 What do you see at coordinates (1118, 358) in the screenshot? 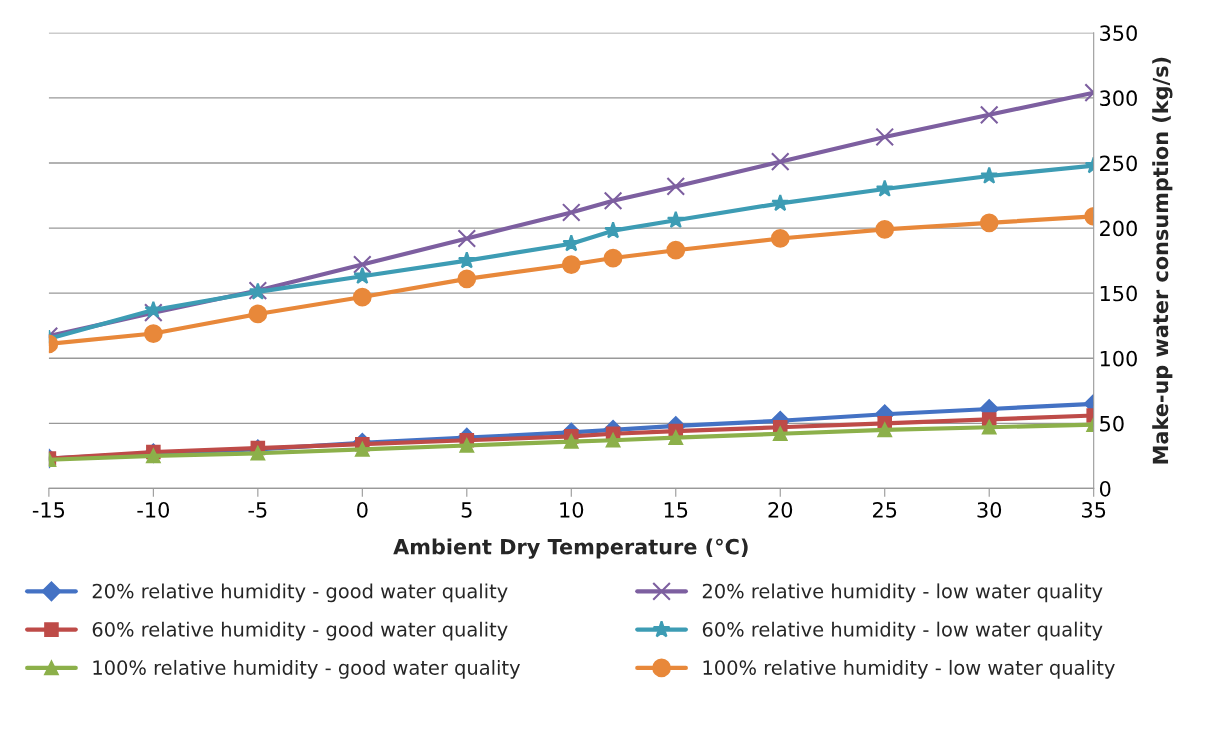
I see `y-tick-label: 100` at bounding box center [1118, 358].